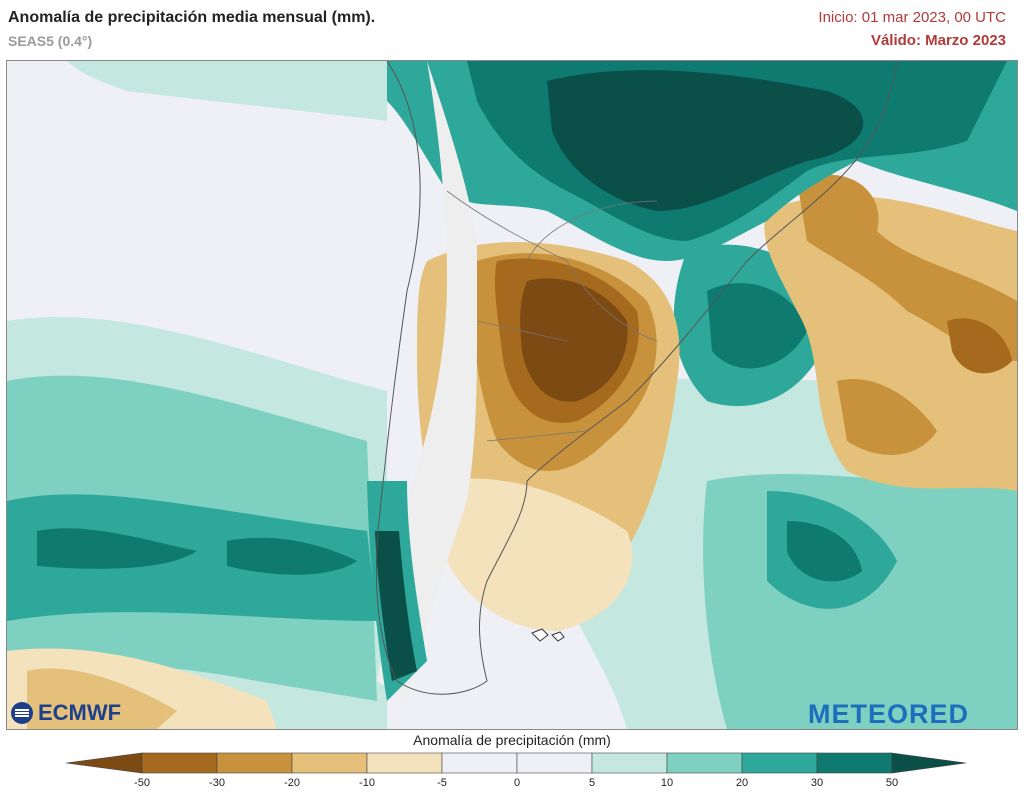 This screenshot has width=1024, height=800. Describe the element at coordinates (217, 783) in the screenshot. I see `colorbar-tick-label: -30` at that location.